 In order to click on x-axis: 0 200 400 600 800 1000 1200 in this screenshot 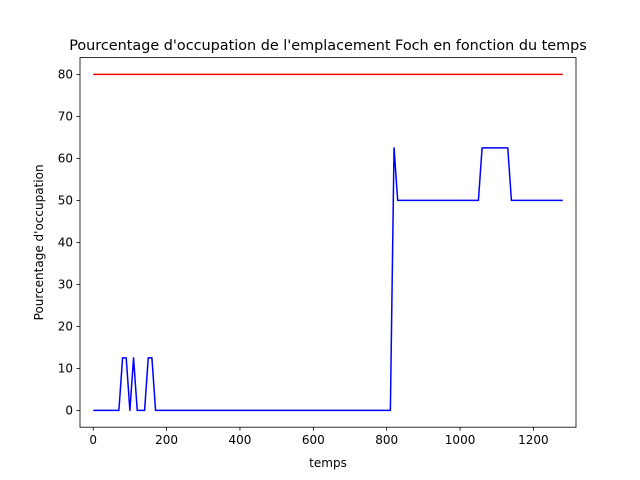, I will do `click(319, 437)`.